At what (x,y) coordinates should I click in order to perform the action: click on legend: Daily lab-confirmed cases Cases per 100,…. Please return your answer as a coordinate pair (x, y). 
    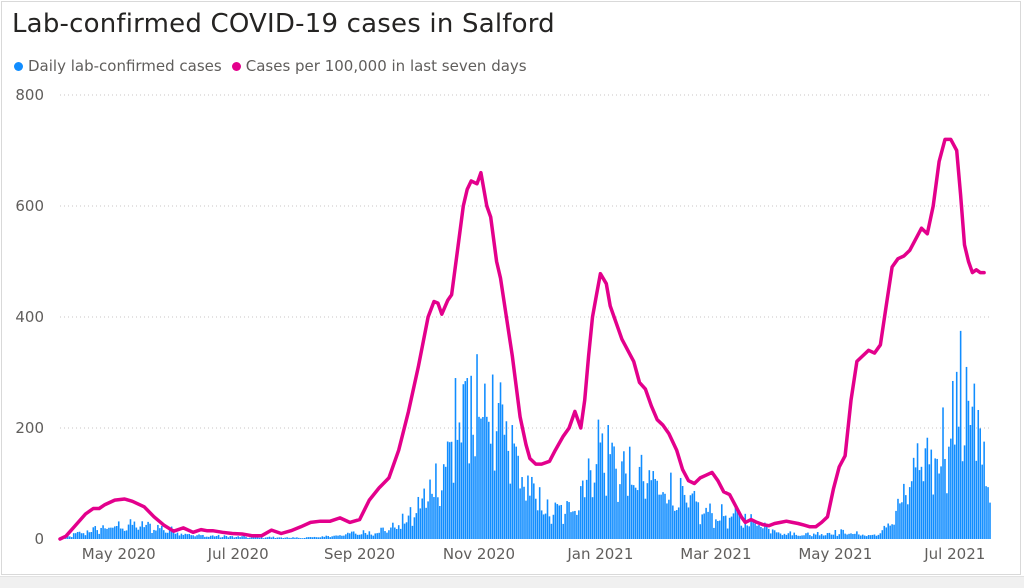
    Looking at the image, I should click on (275, 66).